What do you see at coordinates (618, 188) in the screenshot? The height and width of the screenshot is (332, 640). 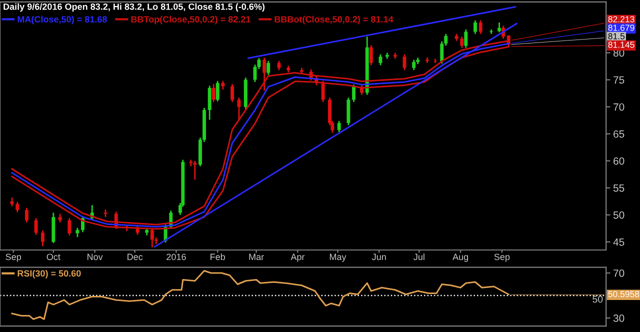 I see `y-tick-label: 55` at bounding box center [618, 188].